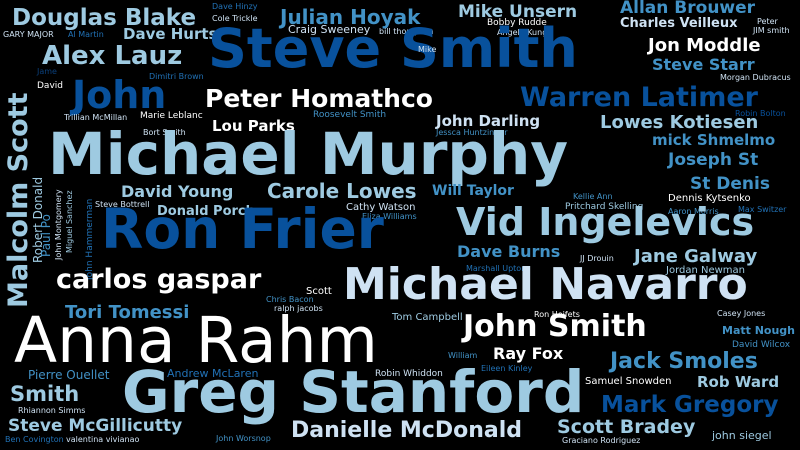 The image size is (800, 450). What do you see at coordinates (706, 270) in the screenshot?
I see `word-jordan-newman: Jordan Newman` at bounding box center [706, 270].